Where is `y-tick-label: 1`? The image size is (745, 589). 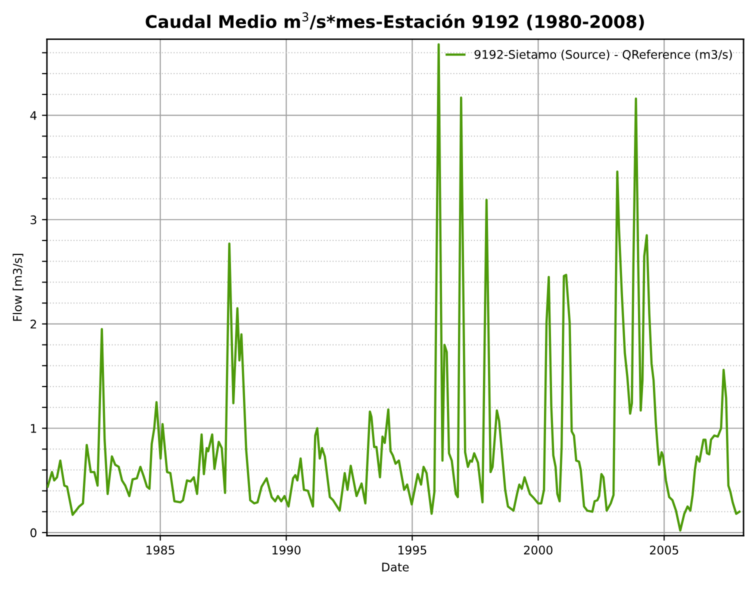
y-tick-label: 1 is located at coordinates (33, 428).